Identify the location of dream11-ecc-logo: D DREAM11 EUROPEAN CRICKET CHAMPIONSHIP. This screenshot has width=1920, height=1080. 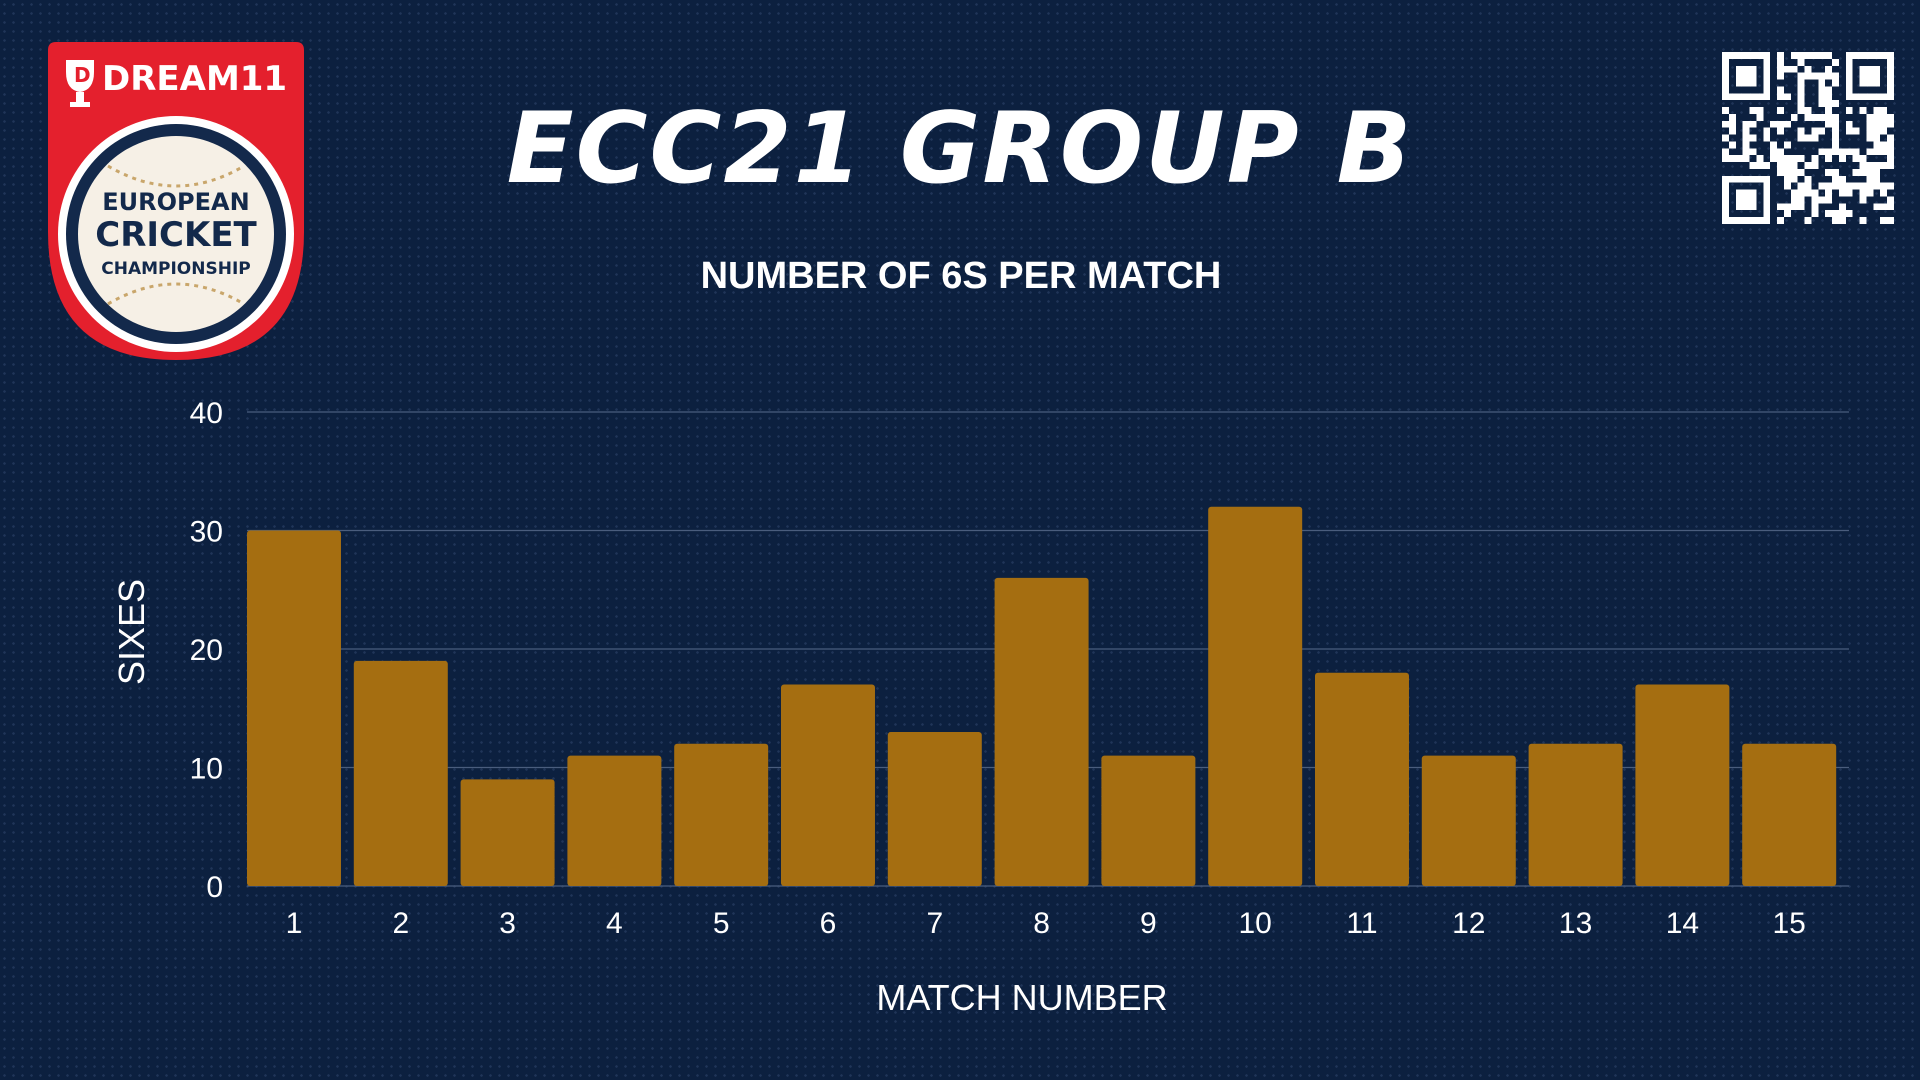
(176, 201).